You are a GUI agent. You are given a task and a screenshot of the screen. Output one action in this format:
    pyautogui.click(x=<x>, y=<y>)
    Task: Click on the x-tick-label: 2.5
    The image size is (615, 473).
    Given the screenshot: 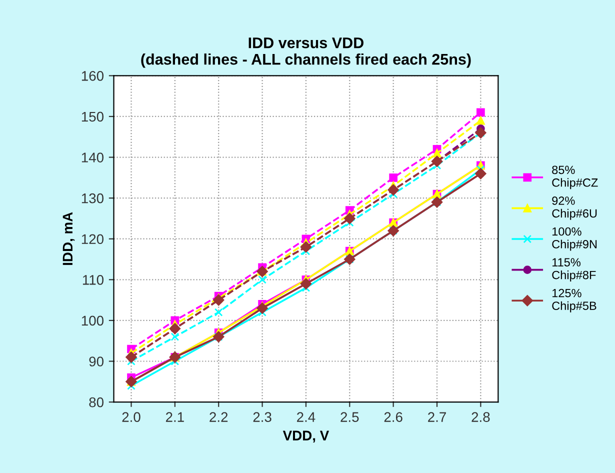 What is the action you would take?
    pyautogui.click(x=349, y=417)
    